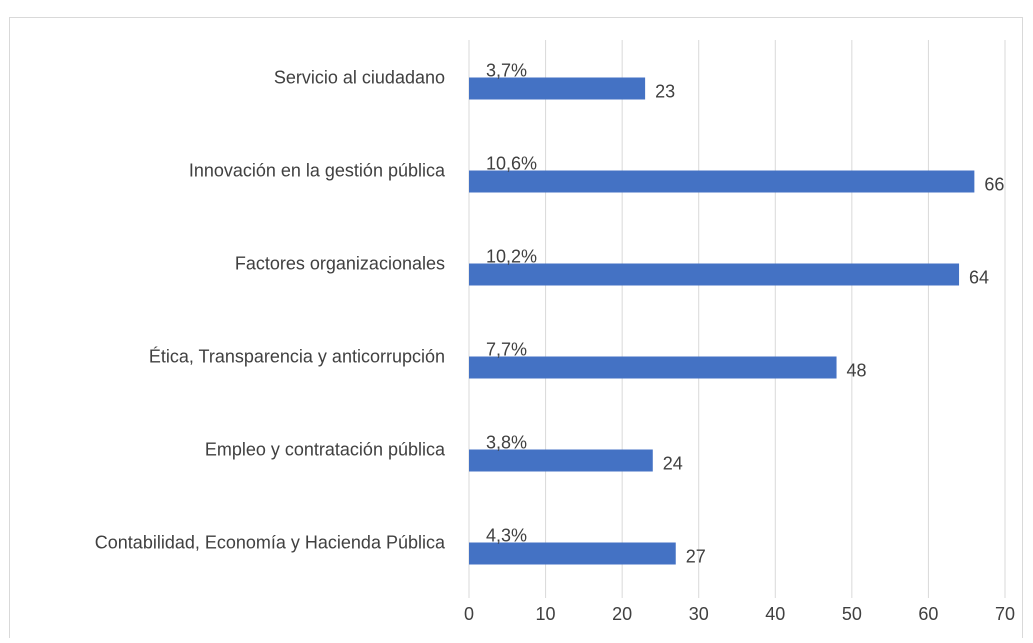 The image size is (1033, 643). I want to click on share-label: 10,6%, so click(511, 163).